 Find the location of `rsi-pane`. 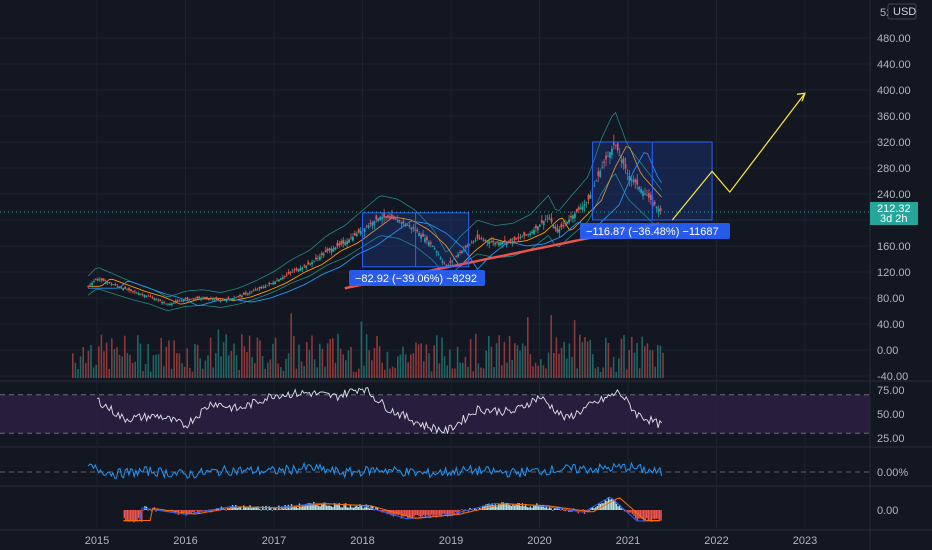

rsi-pane is located at coordinates (435, 411).